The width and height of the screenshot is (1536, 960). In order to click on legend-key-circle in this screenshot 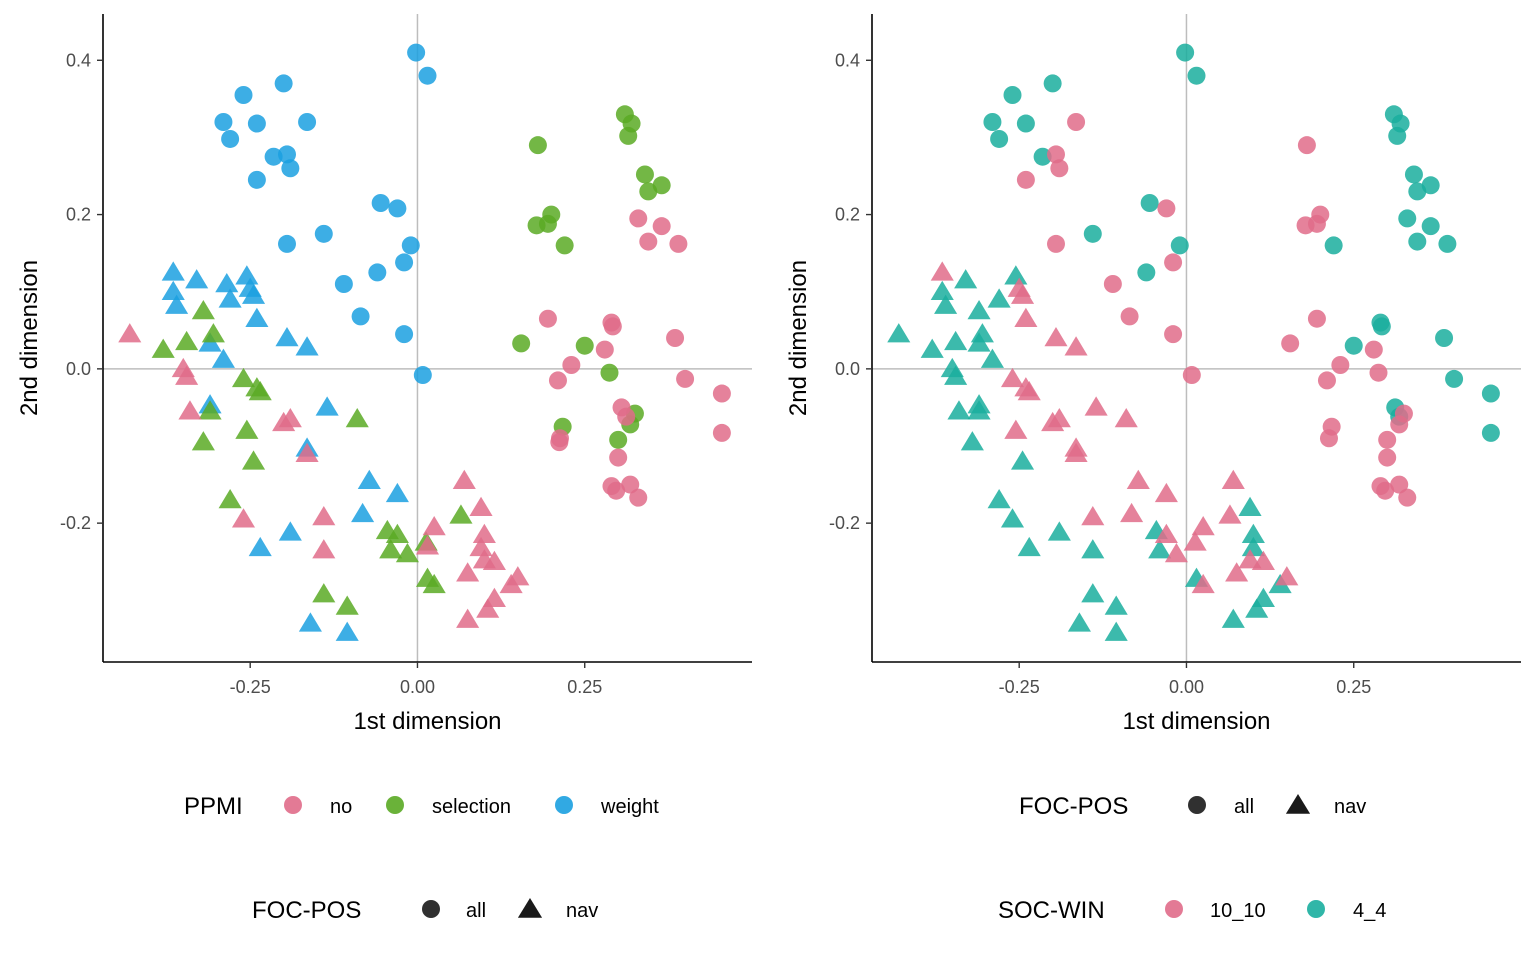, I will do `click(1174, 909)`.